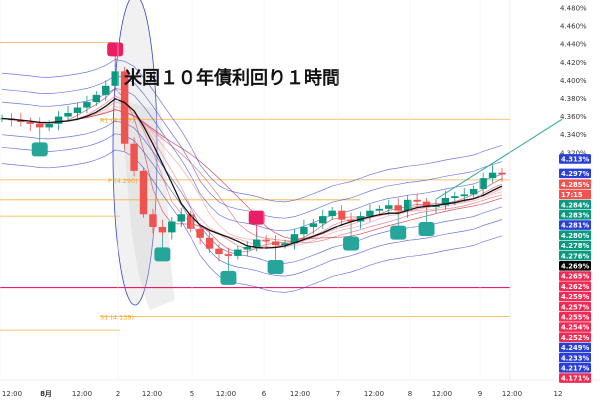 Image resolution: width=600 pixels, height=412 pixels. Describe the element at coordinates (46, 394) in the screenshot. I see `x-tick-label: 8月` at that location.